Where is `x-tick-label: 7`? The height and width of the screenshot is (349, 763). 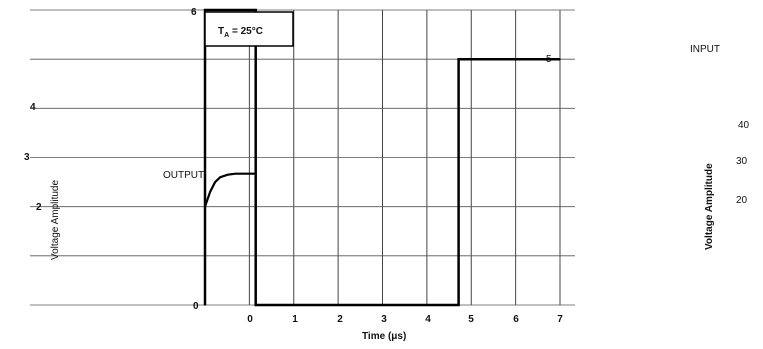
x-tick-label: 7 is located at coordinates (560, 319).